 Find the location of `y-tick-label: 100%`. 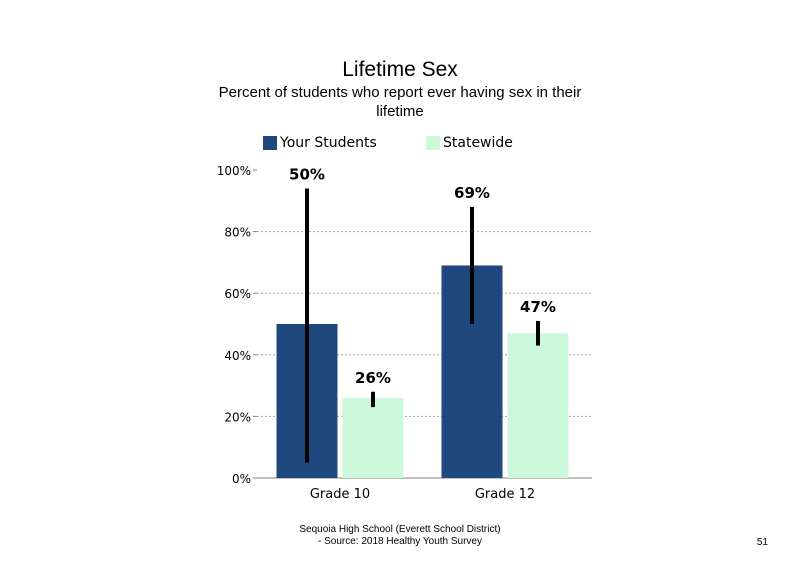

y-tick-label: 100% is located at coordinates (234, 171).